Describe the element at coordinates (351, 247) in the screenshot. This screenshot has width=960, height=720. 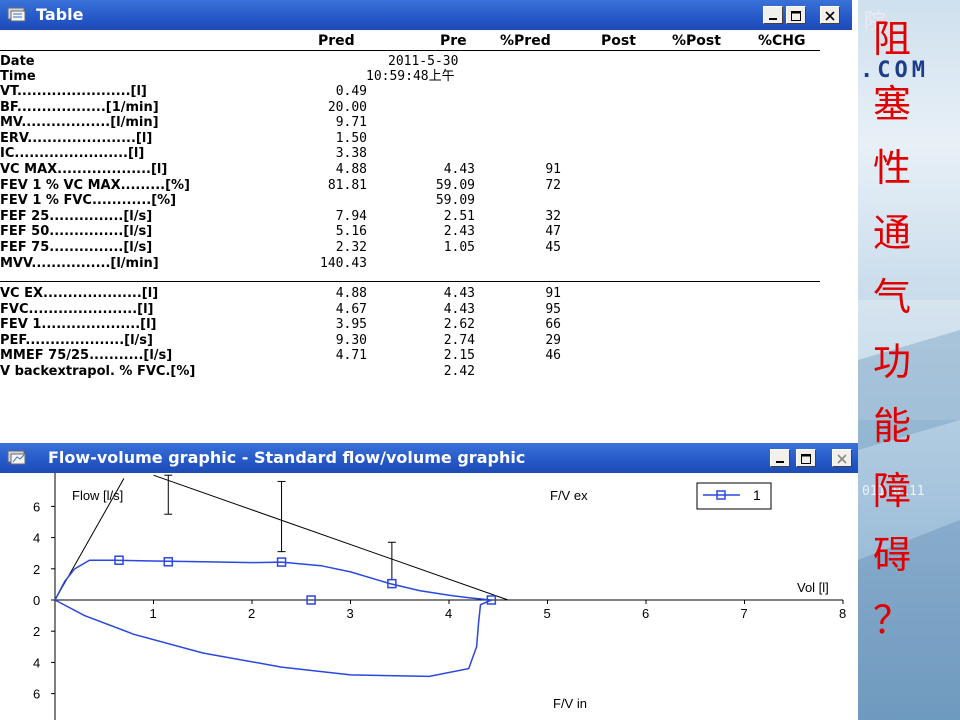
I see `row-pred-value: 2.32` at that location.